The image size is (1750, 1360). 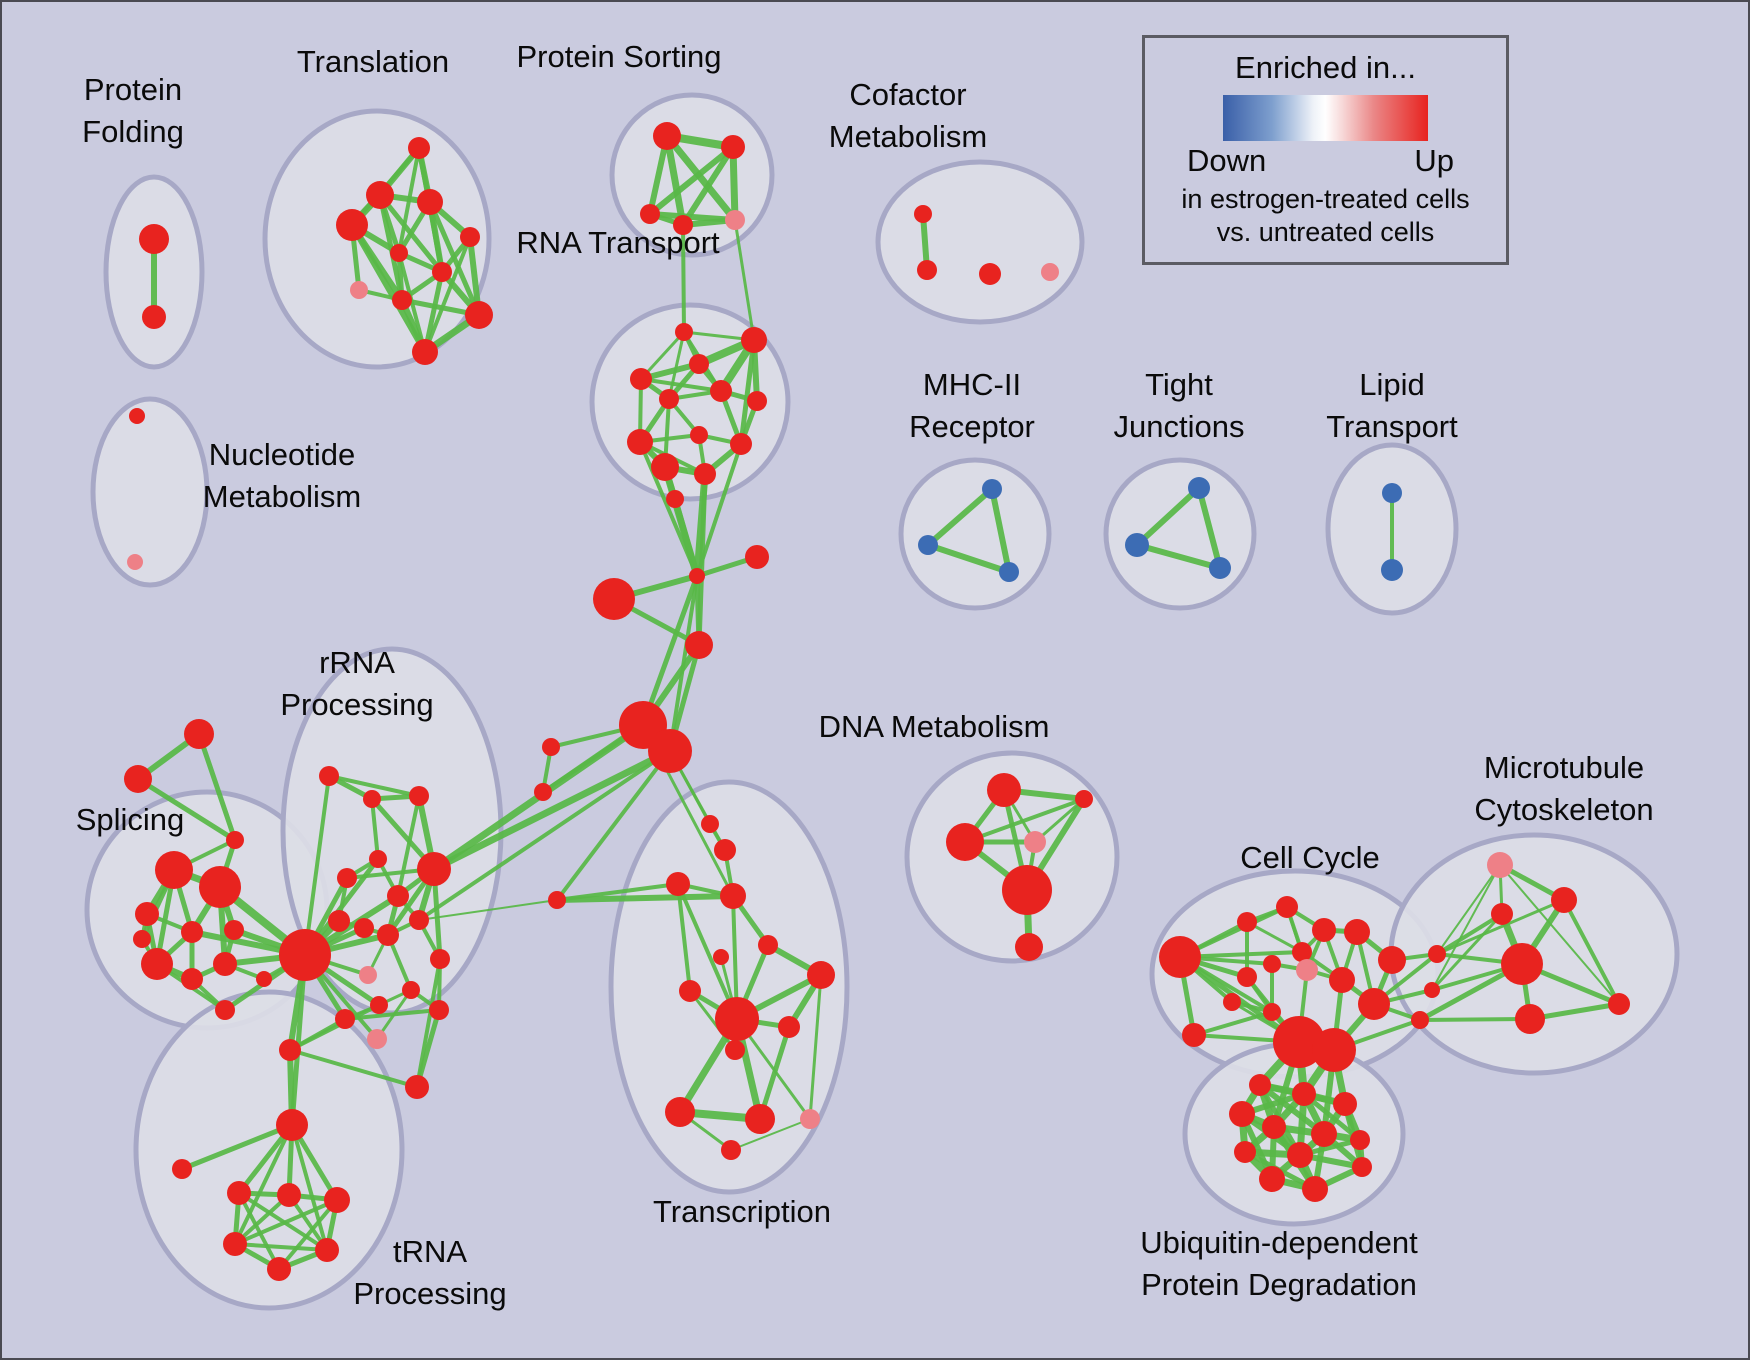 I want to click on node-tl2, so click(x=380, y=195).